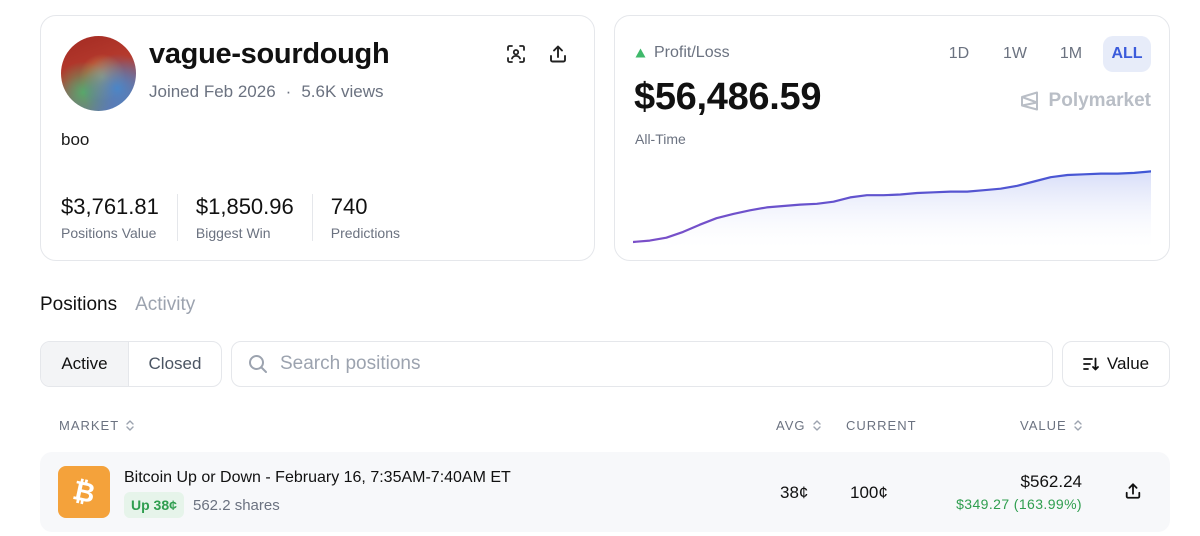 The width and height of the screenshot is (1200, 536). I want to click on qr-scan-icon, so click(516, 54).